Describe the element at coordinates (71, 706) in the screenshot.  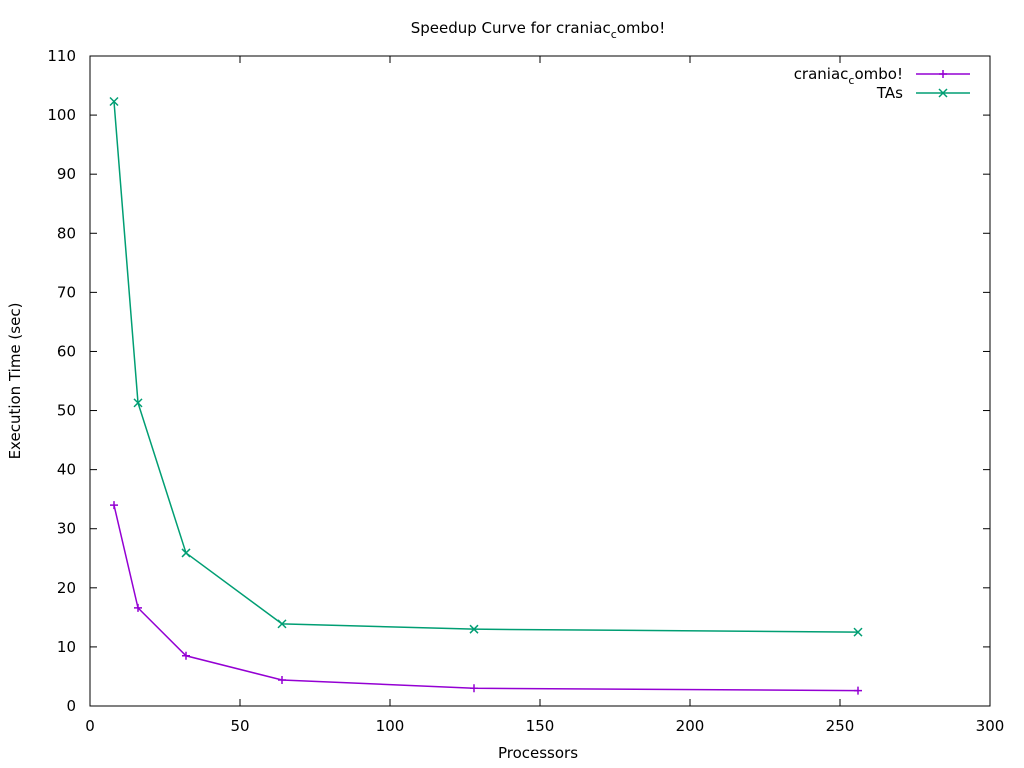
I see `y-tick-label: 0` at that location.